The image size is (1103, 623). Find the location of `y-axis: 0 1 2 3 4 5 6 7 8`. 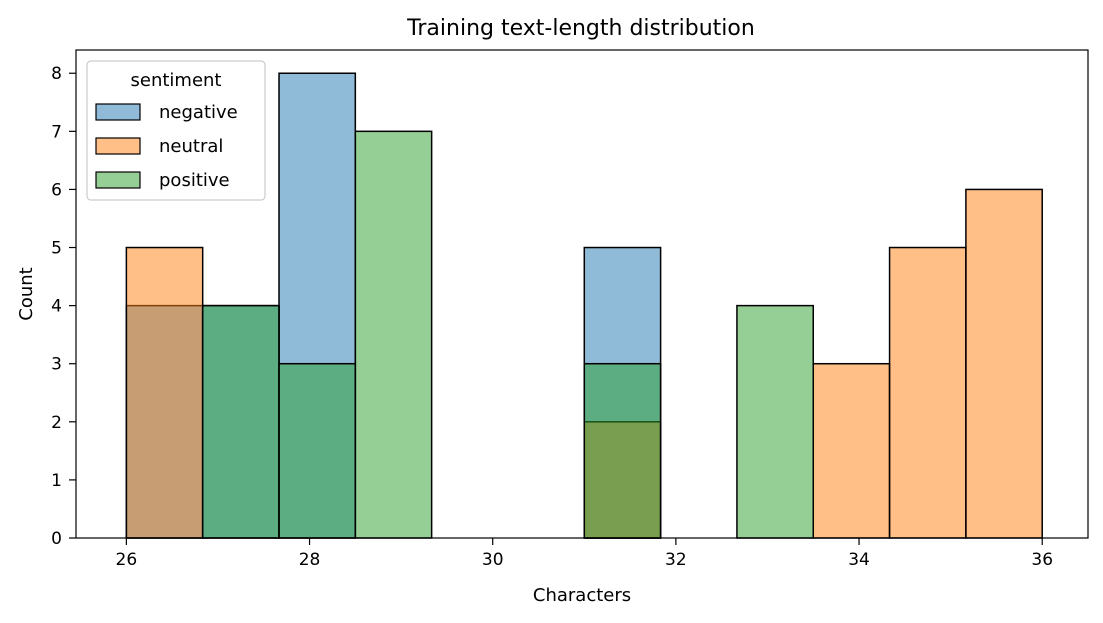

y-axis: 0 1 2 3 4 5 6 7 8 is located at coordinates (63, 306).